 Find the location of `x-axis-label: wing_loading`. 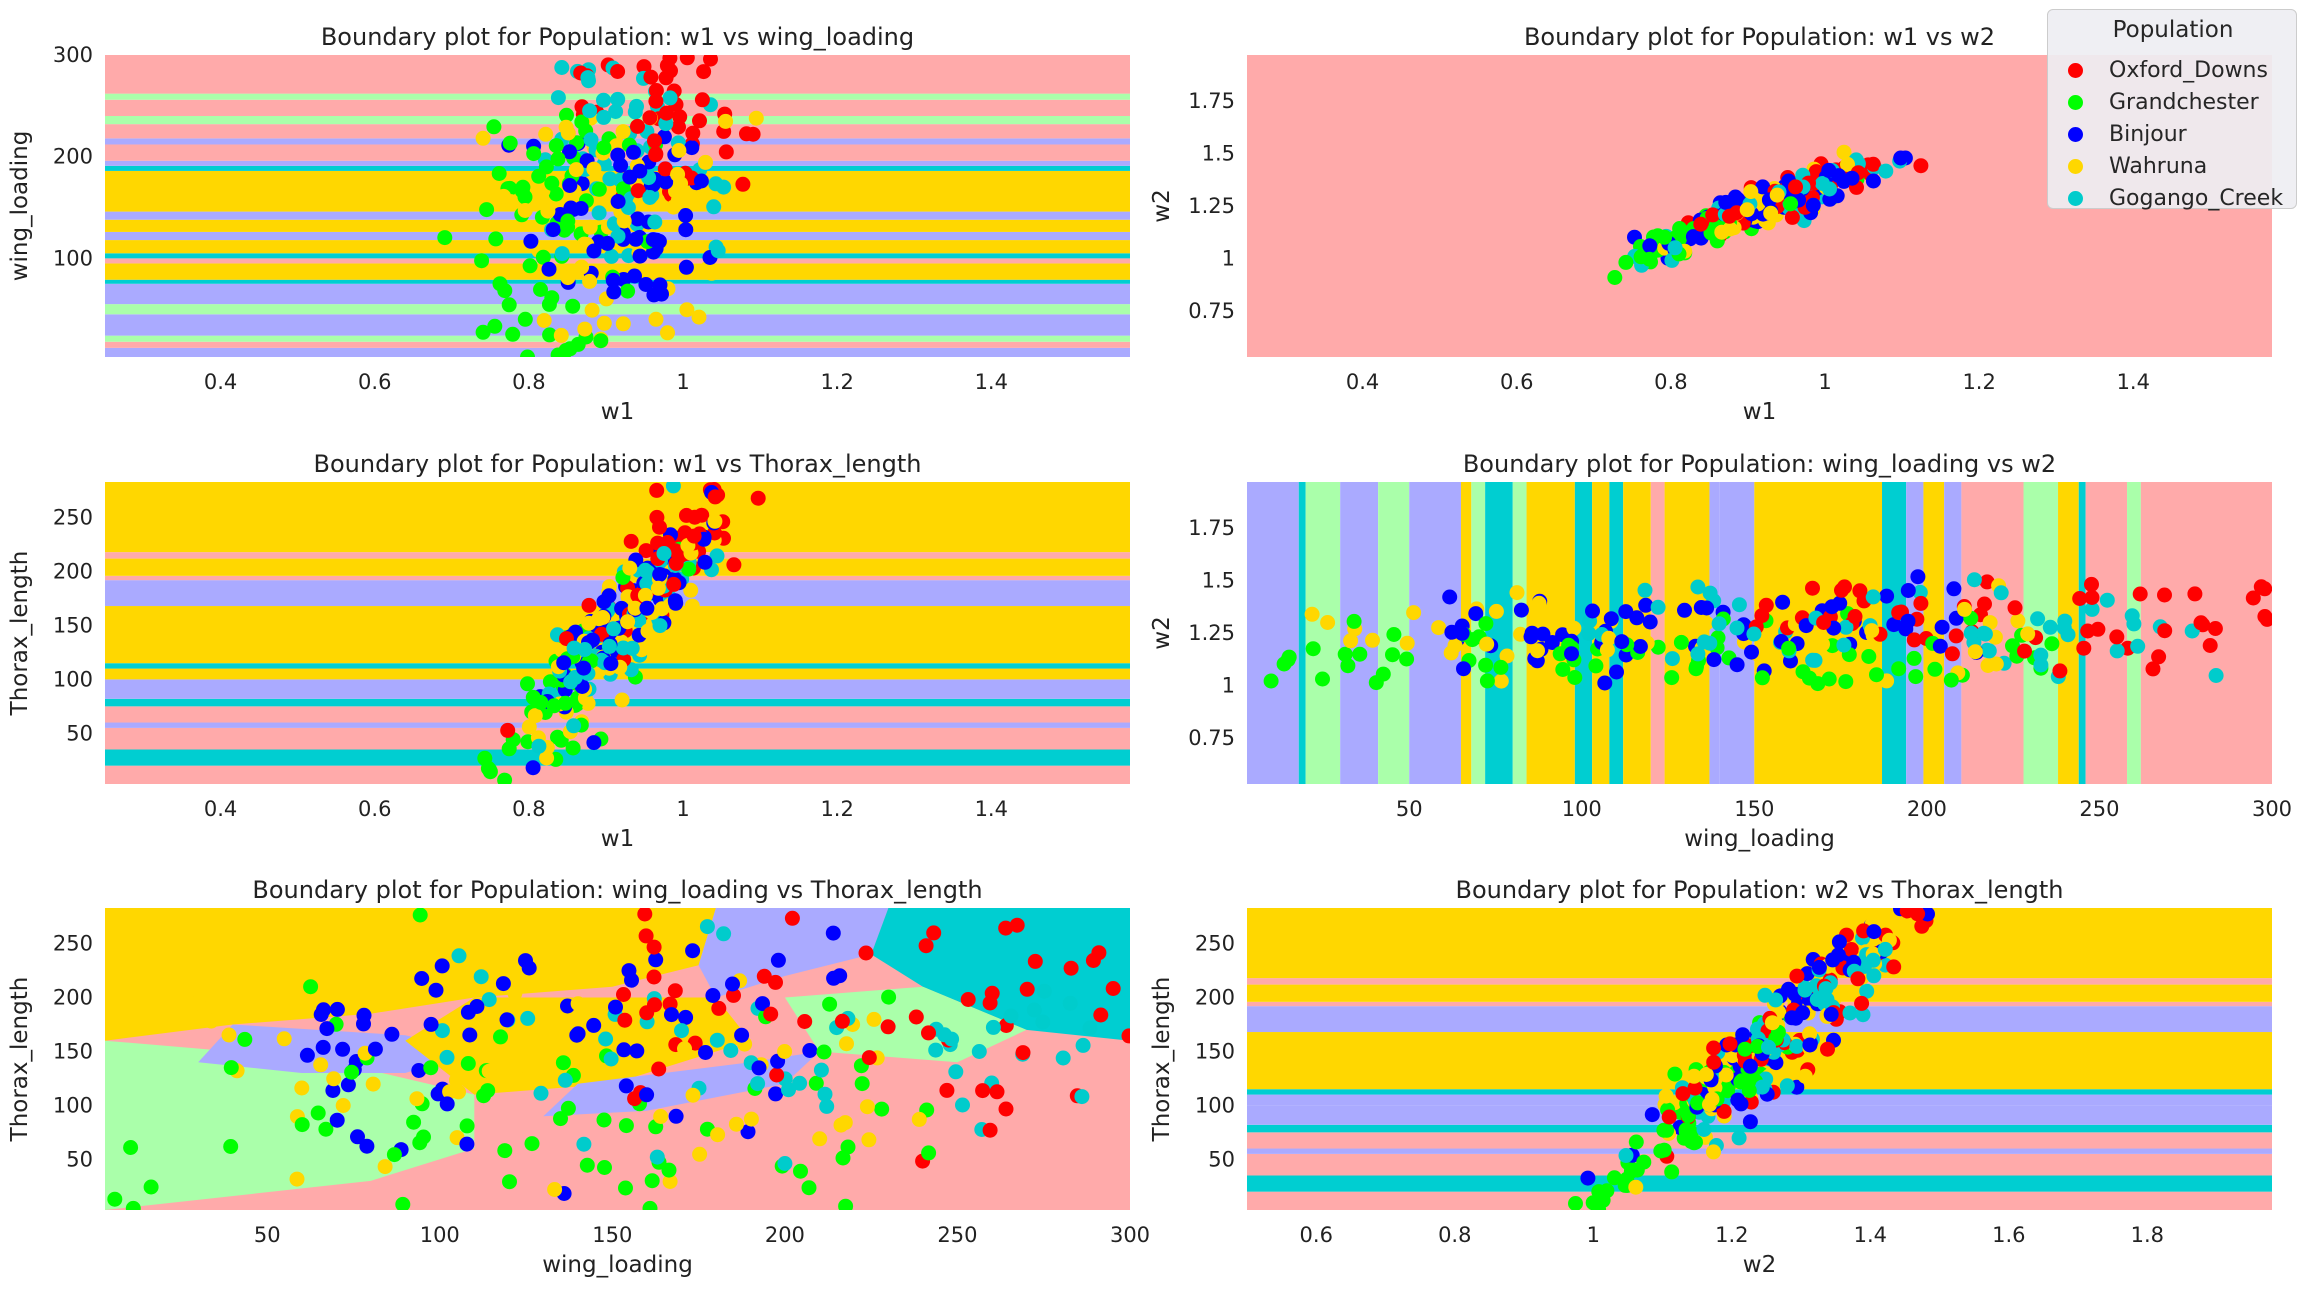

x-axis-label: wing_loading is located at coordinates (617, 1265).